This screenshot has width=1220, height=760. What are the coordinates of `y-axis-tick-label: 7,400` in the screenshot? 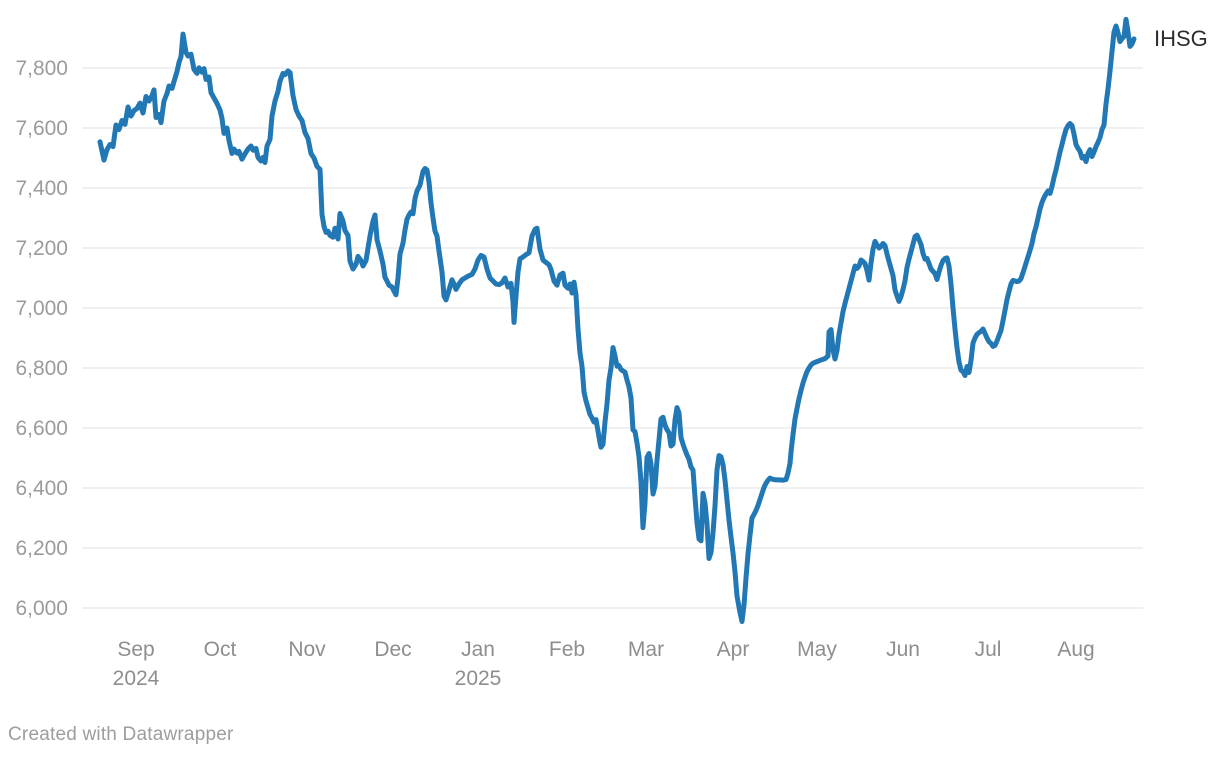 It's located at (41, 188).